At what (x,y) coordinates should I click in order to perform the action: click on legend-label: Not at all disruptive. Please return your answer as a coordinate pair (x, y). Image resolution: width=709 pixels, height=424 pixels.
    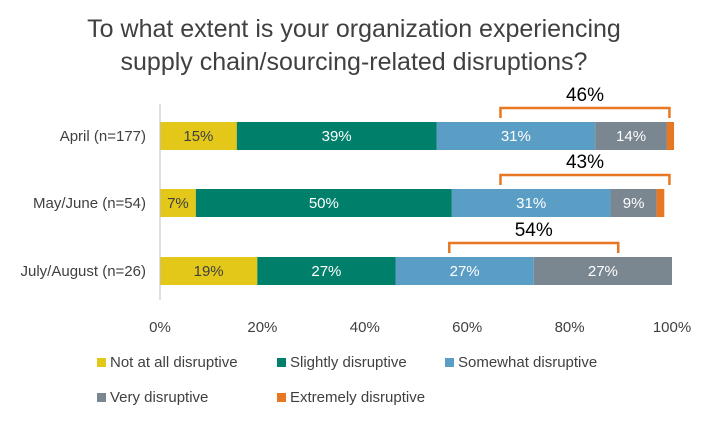
    Looking at the image, I should click on (174, 362).